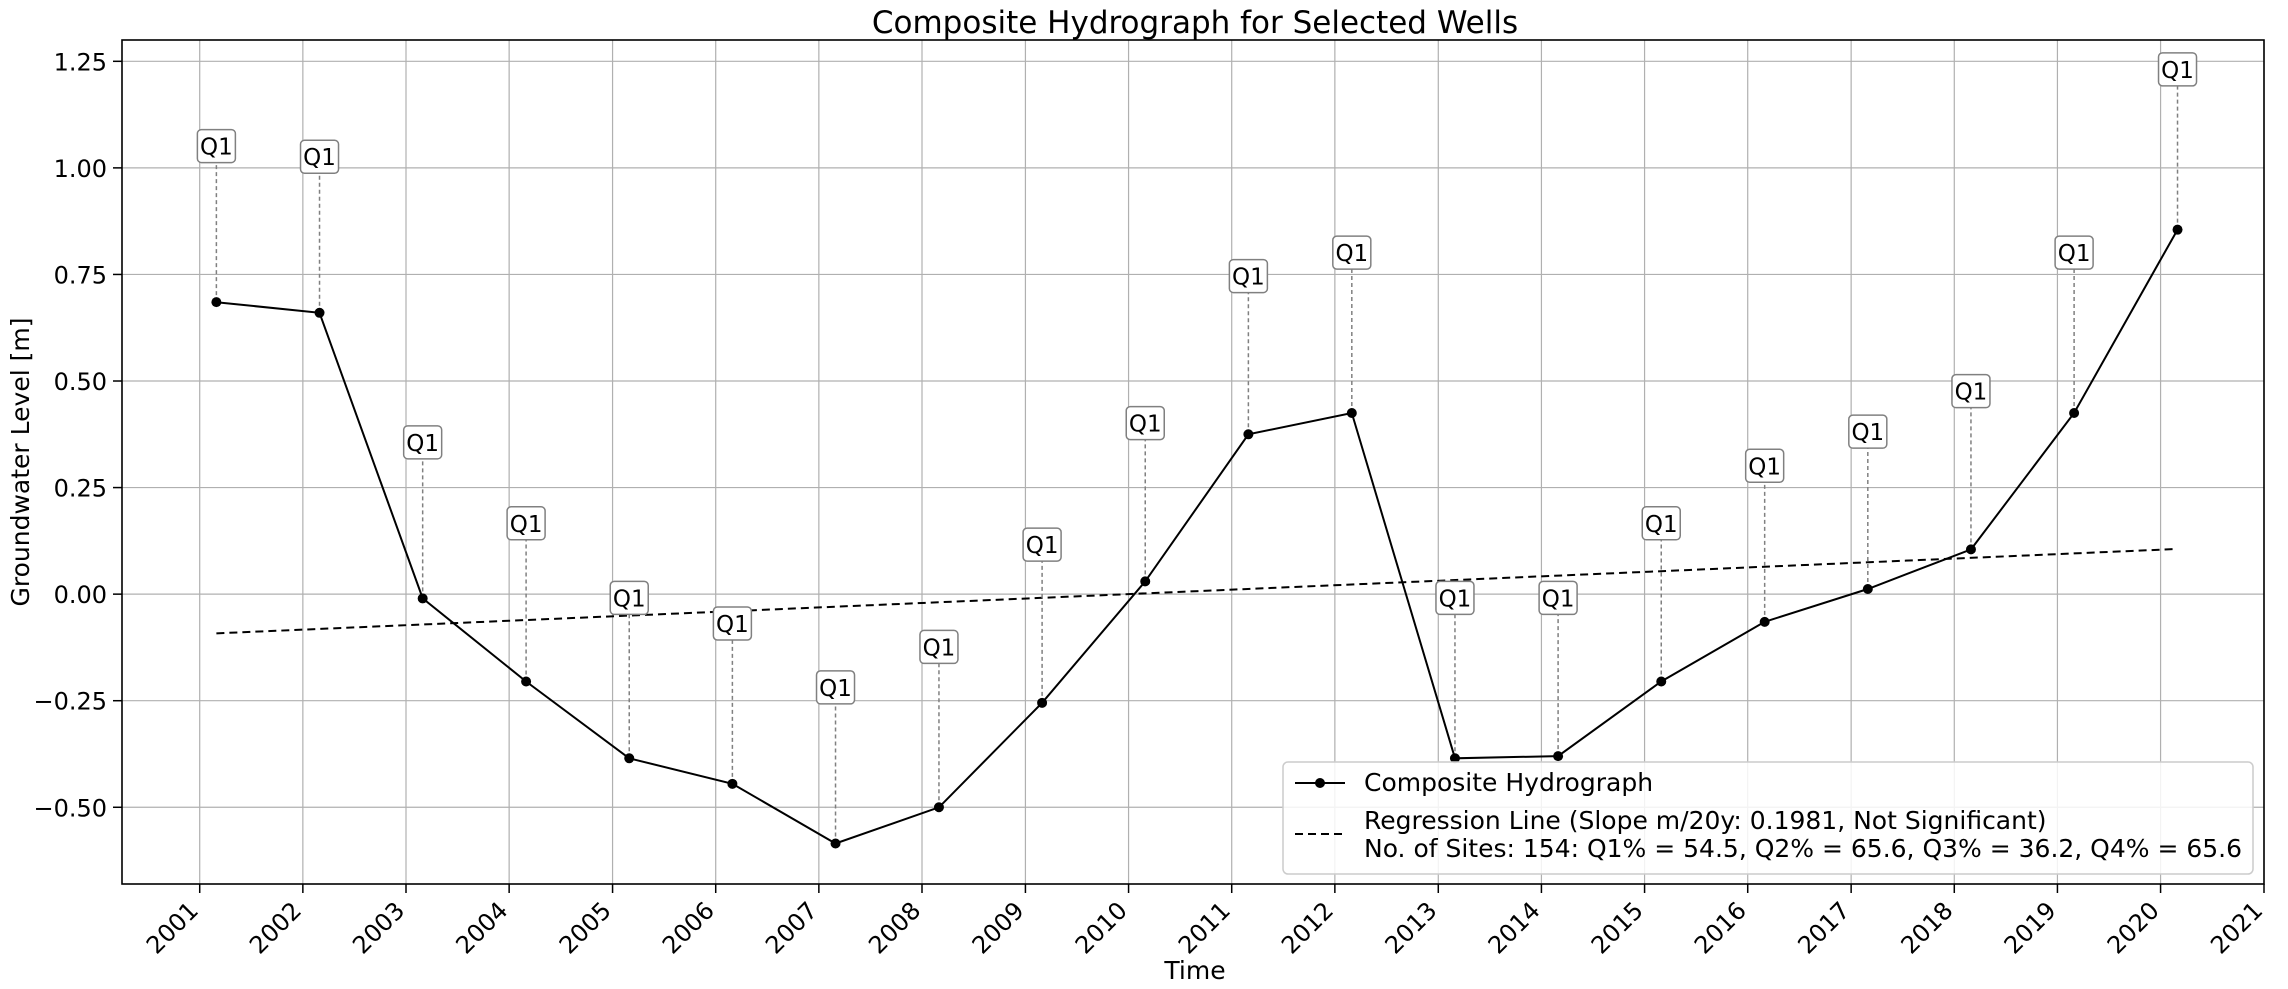  I want to click on y-axis-label: Groundwater Level [m], so click(20, 462).